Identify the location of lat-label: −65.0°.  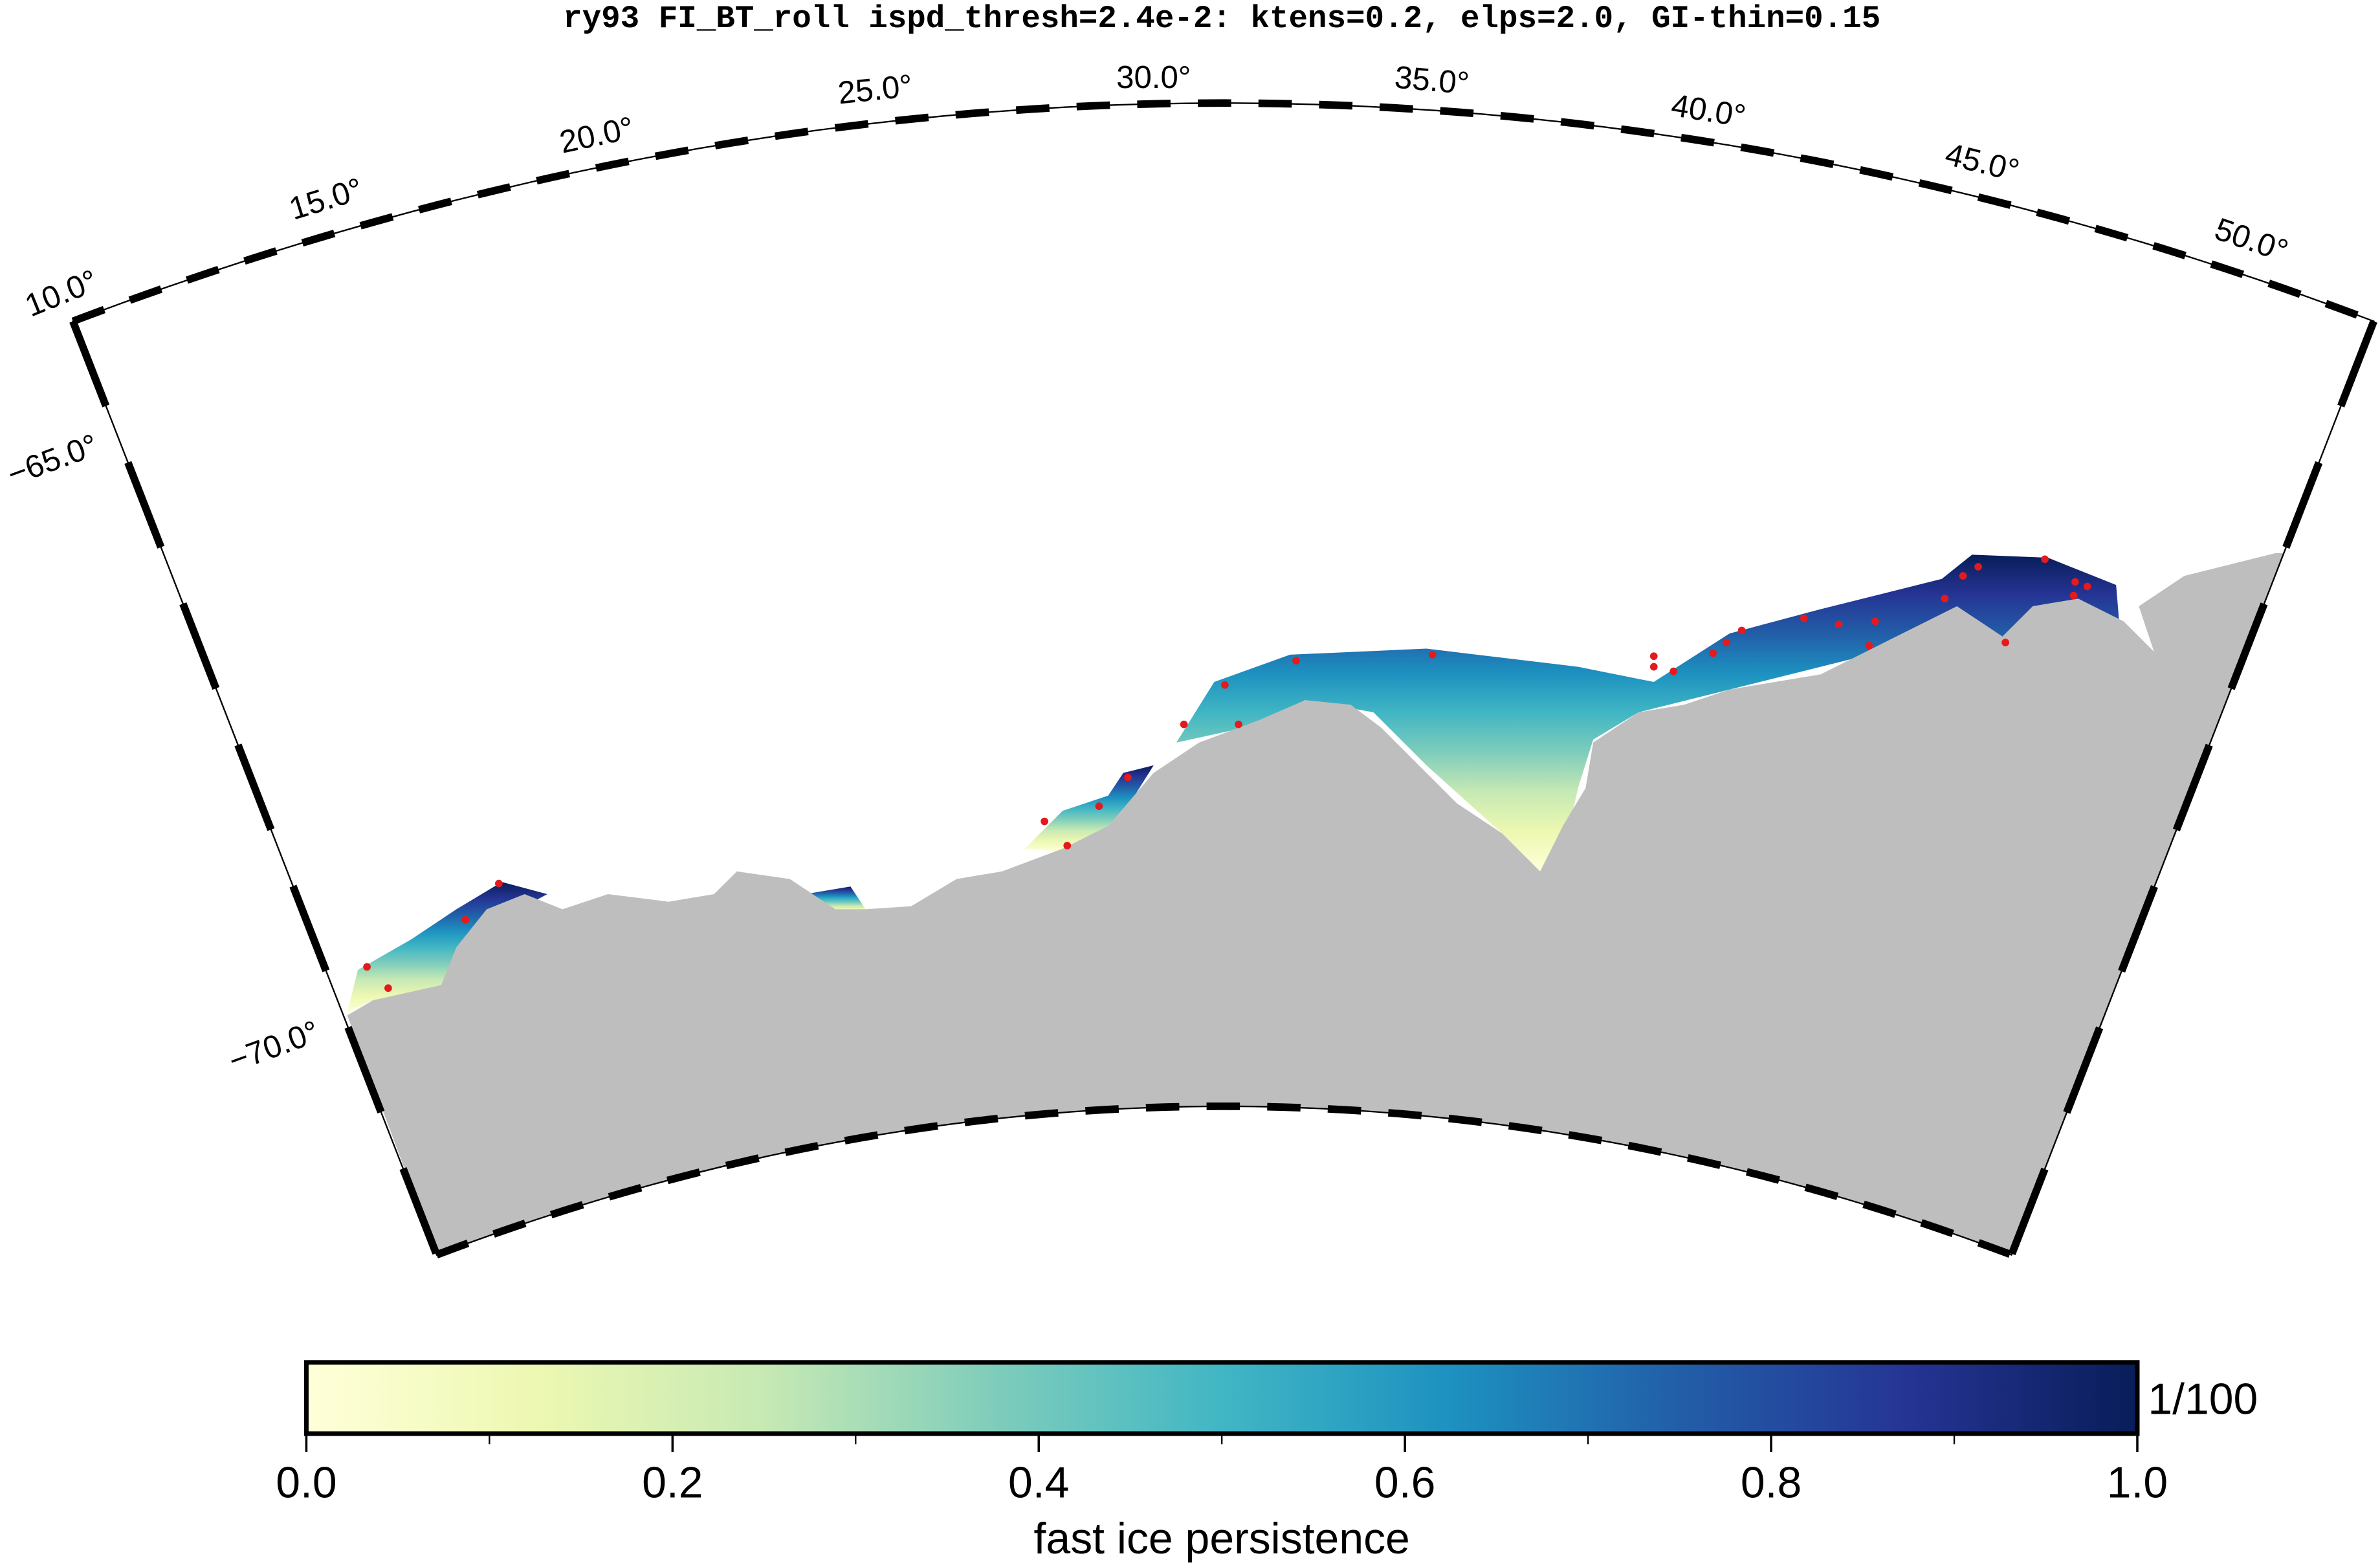
(52, 460).